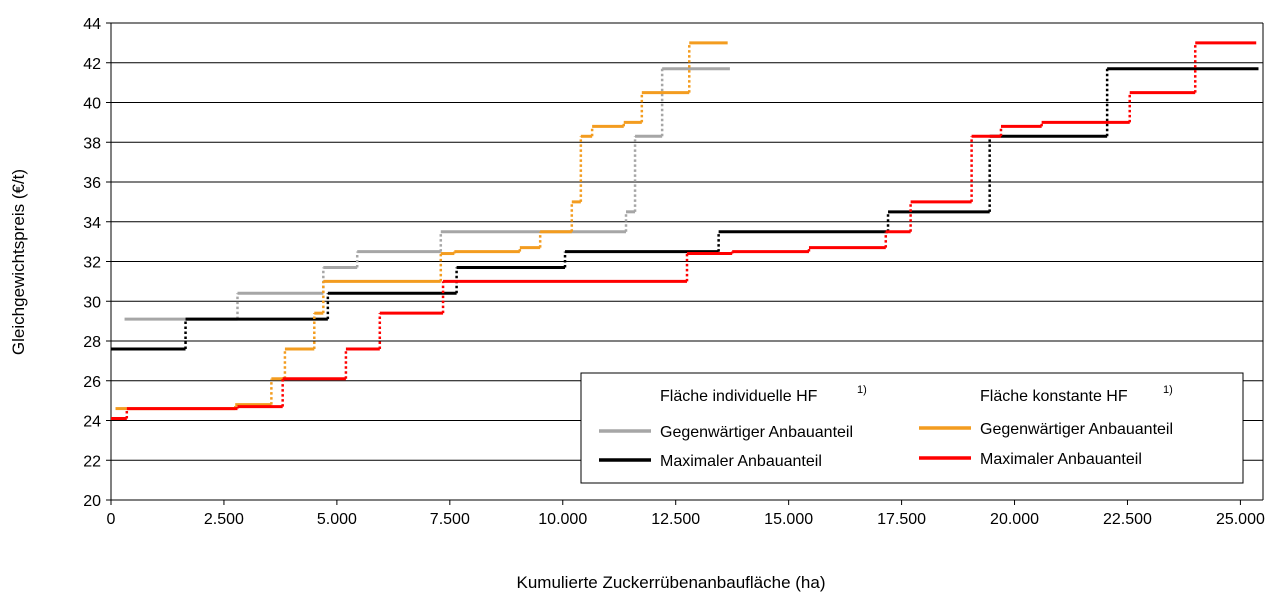  Describe the element at coordinates (1168, 390) in the screenshot. I see `legend-group2-footnote: 1)` at that location.